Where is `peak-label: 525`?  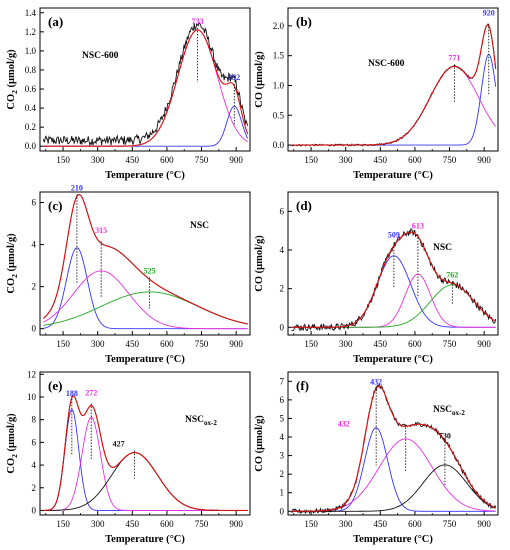
peak-label: 525 is located at coordinates (150, 270).